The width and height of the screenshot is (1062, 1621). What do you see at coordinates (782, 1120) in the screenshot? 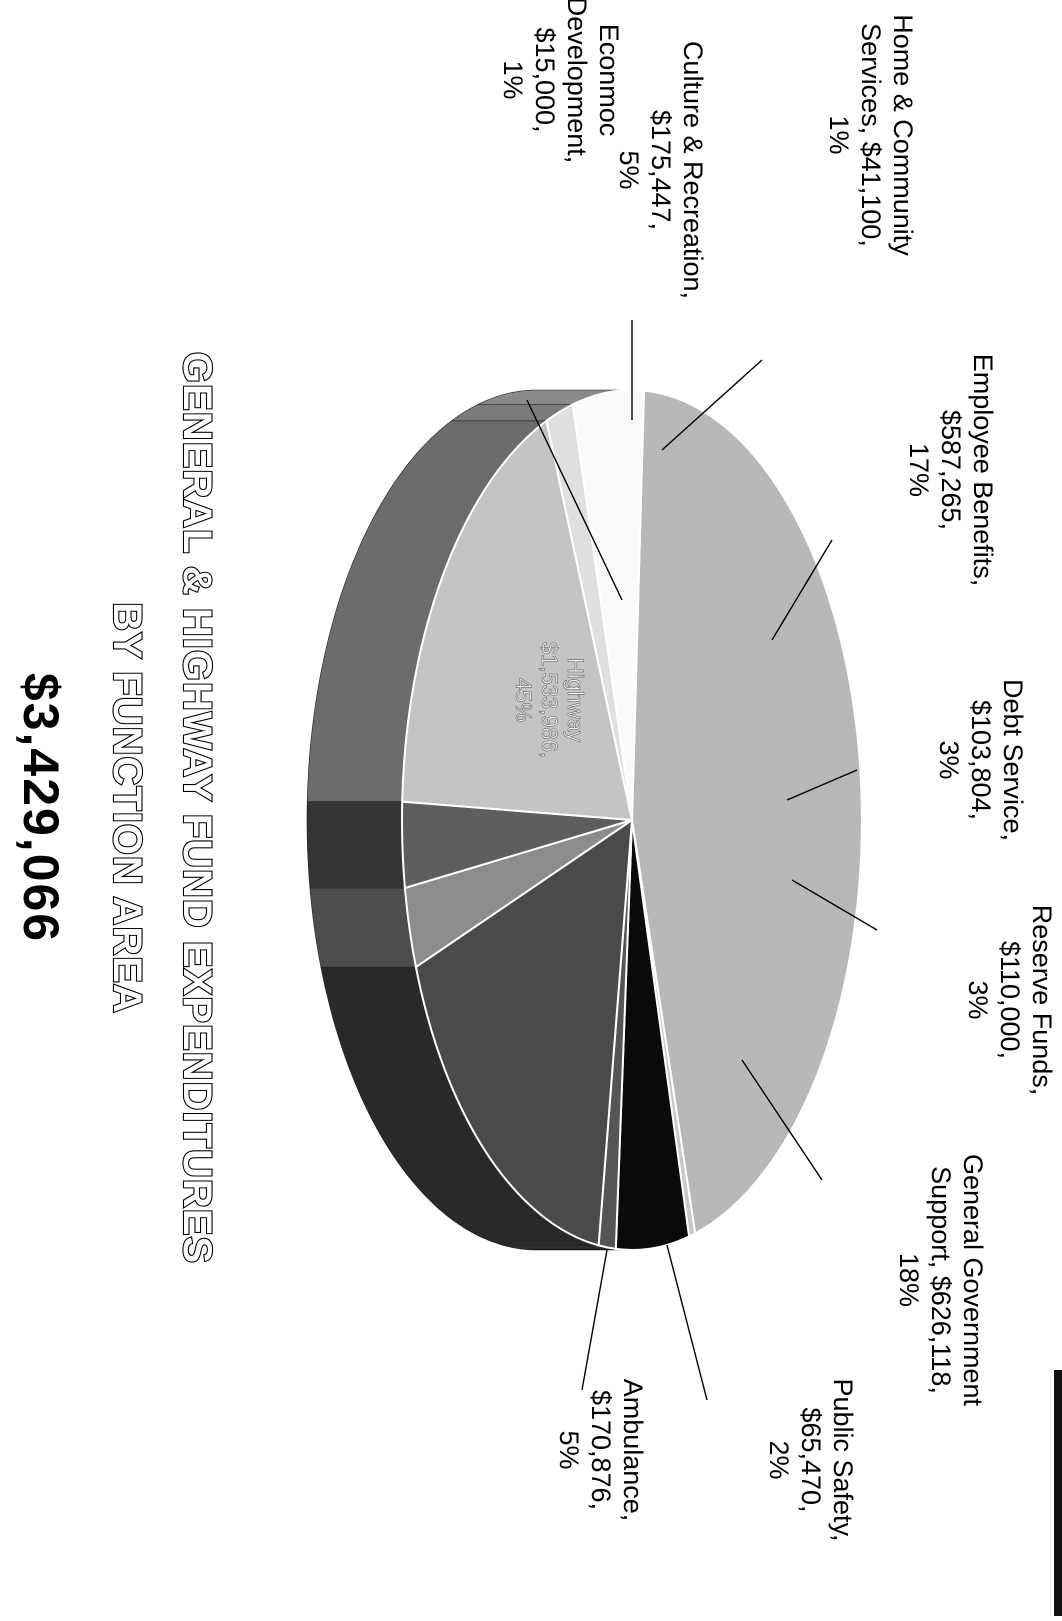
I see `leader-line-general-government-support` at bounding box center [782, 1120].